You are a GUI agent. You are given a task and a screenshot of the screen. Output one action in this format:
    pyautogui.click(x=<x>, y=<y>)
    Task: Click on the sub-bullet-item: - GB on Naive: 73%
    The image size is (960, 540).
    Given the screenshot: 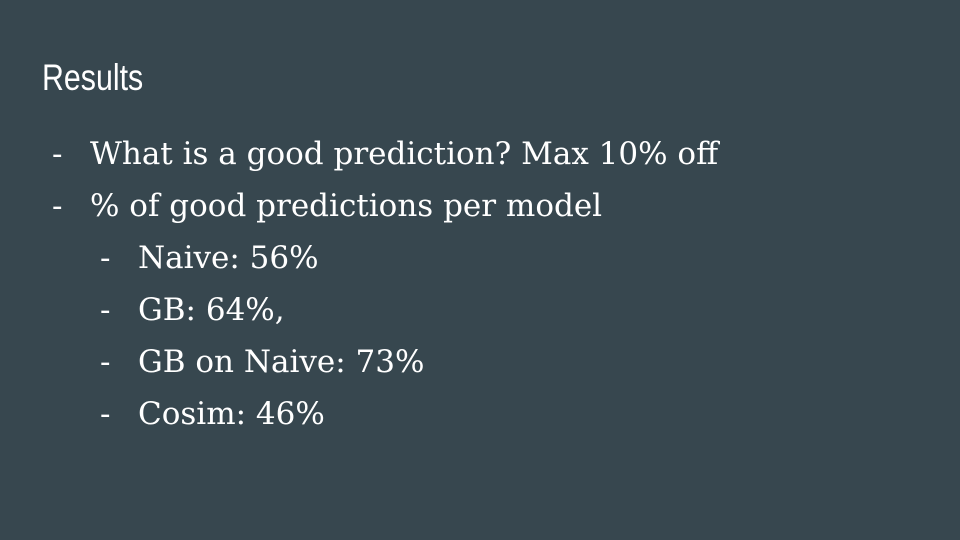 What is the action you would take?
    pyautogui.click(x=480, y=362)
    